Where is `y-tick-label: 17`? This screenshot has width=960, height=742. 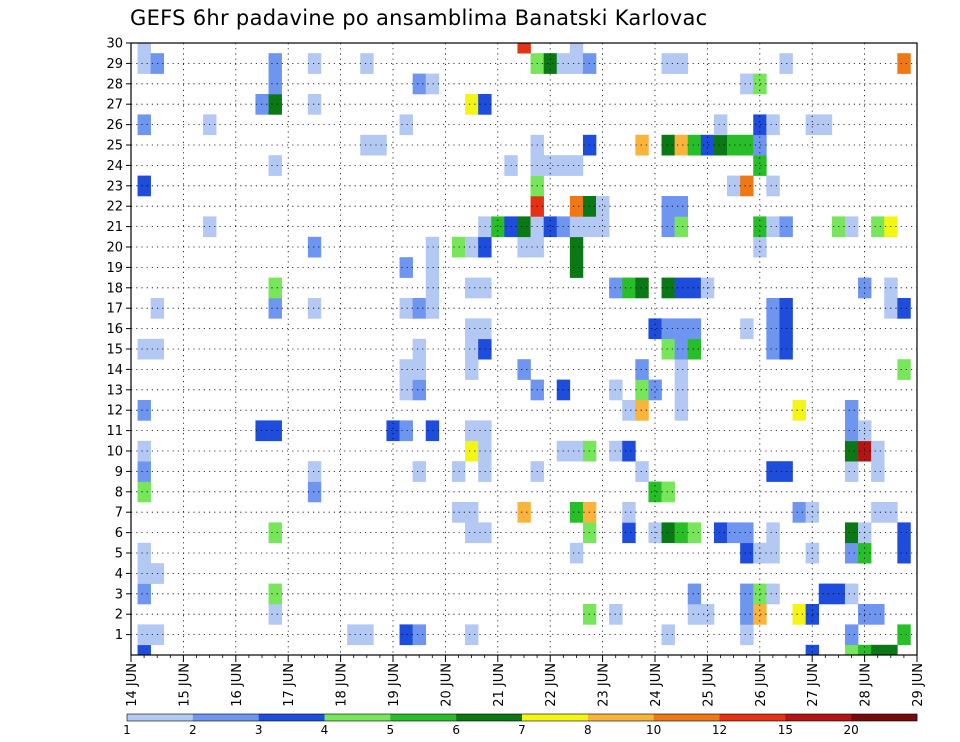
y-tick-label: 17 is located at coordinates (114, 309).